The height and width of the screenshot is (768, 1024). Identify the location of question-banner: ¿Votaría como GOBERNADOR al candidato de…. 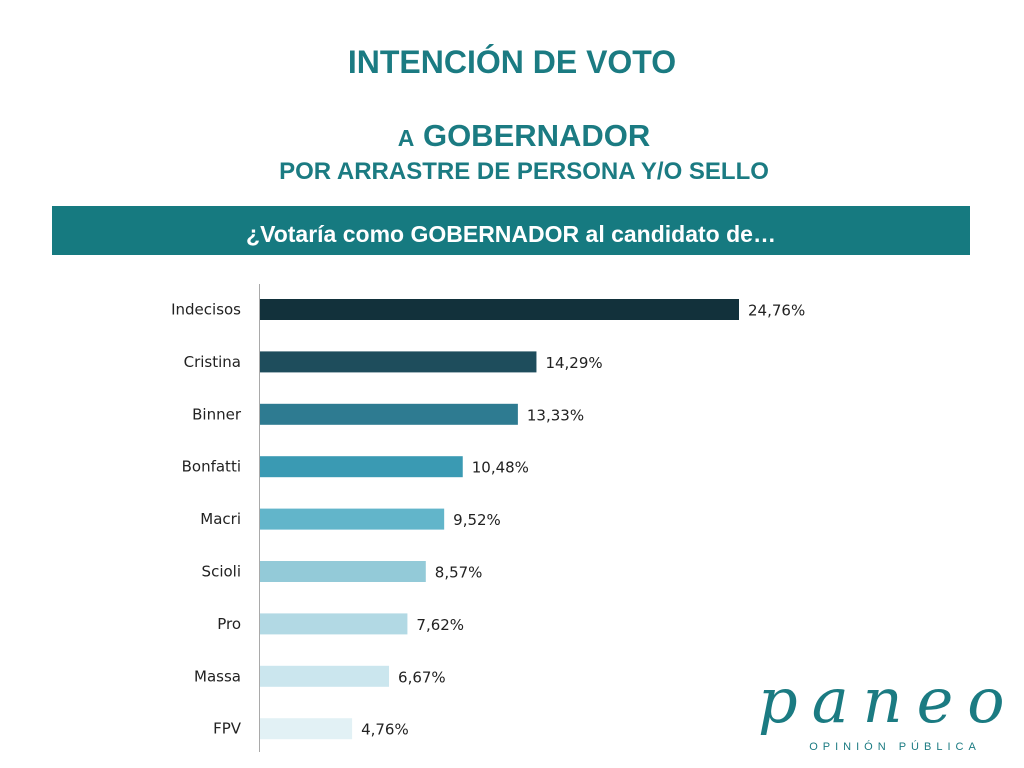
(511, 230).